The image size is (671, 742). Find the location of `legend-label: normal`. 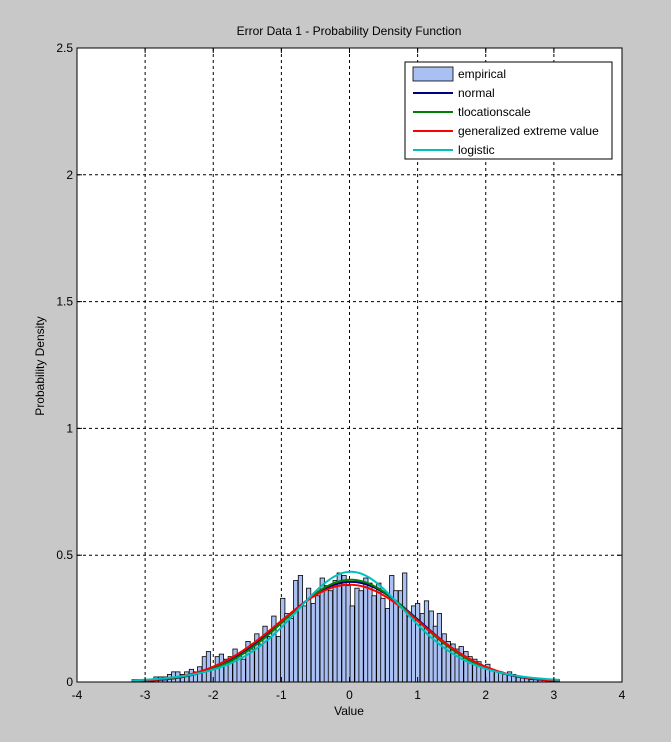

legend-label: normal is located at coordinates (476, 93).